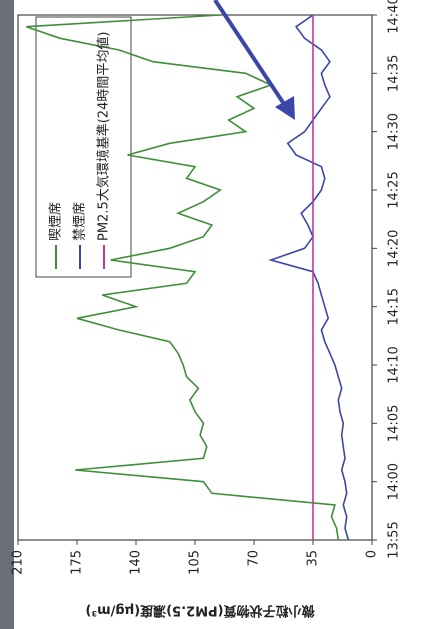 This screenshot has width=436, height=629. I want to click on x-tick-label: 14:05, so click(394, 423).